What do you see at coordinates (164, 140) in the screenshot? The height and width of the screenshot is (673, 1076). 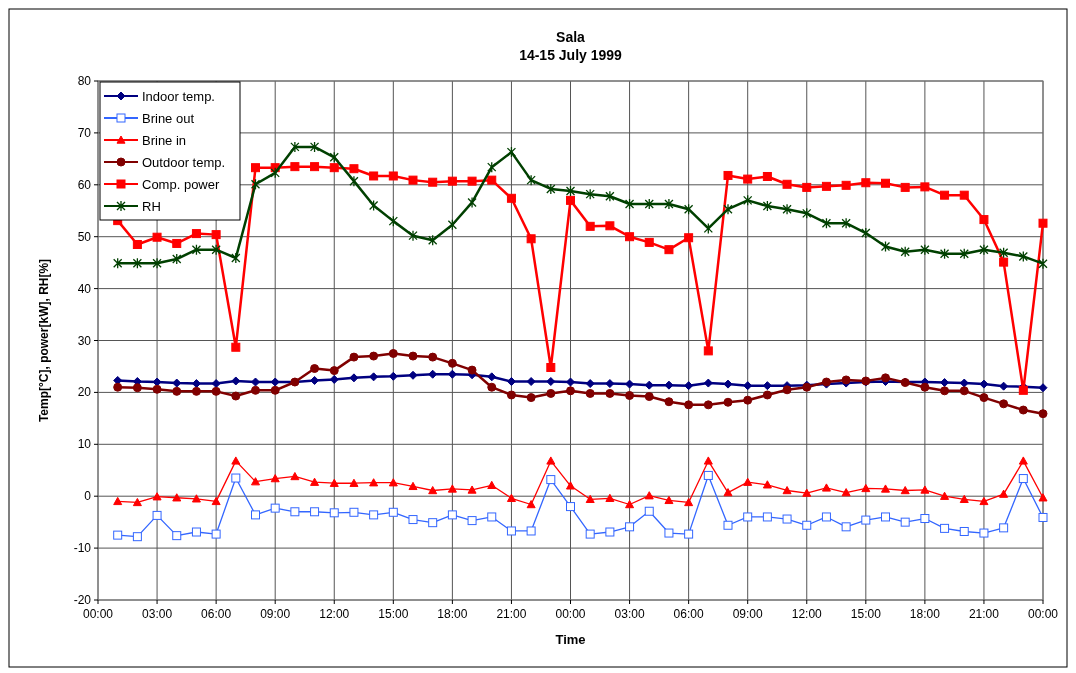 I see `legend-label: Brine in` at bounding box center [164, 140].